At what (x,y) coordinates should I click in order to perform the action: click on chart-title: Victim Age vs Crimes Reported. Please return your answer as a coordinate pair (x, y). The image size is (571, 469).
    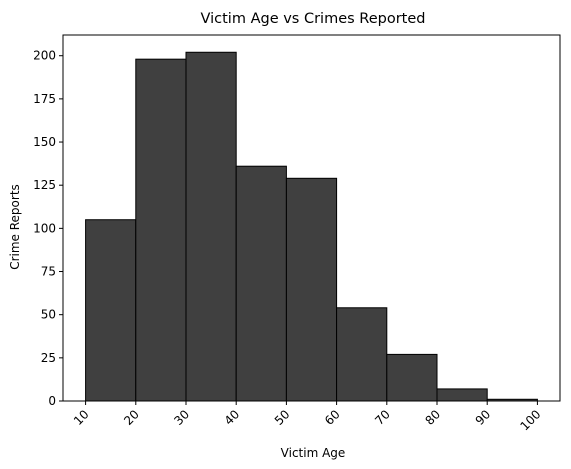
    Looking at the image, I should click on (313, 19).